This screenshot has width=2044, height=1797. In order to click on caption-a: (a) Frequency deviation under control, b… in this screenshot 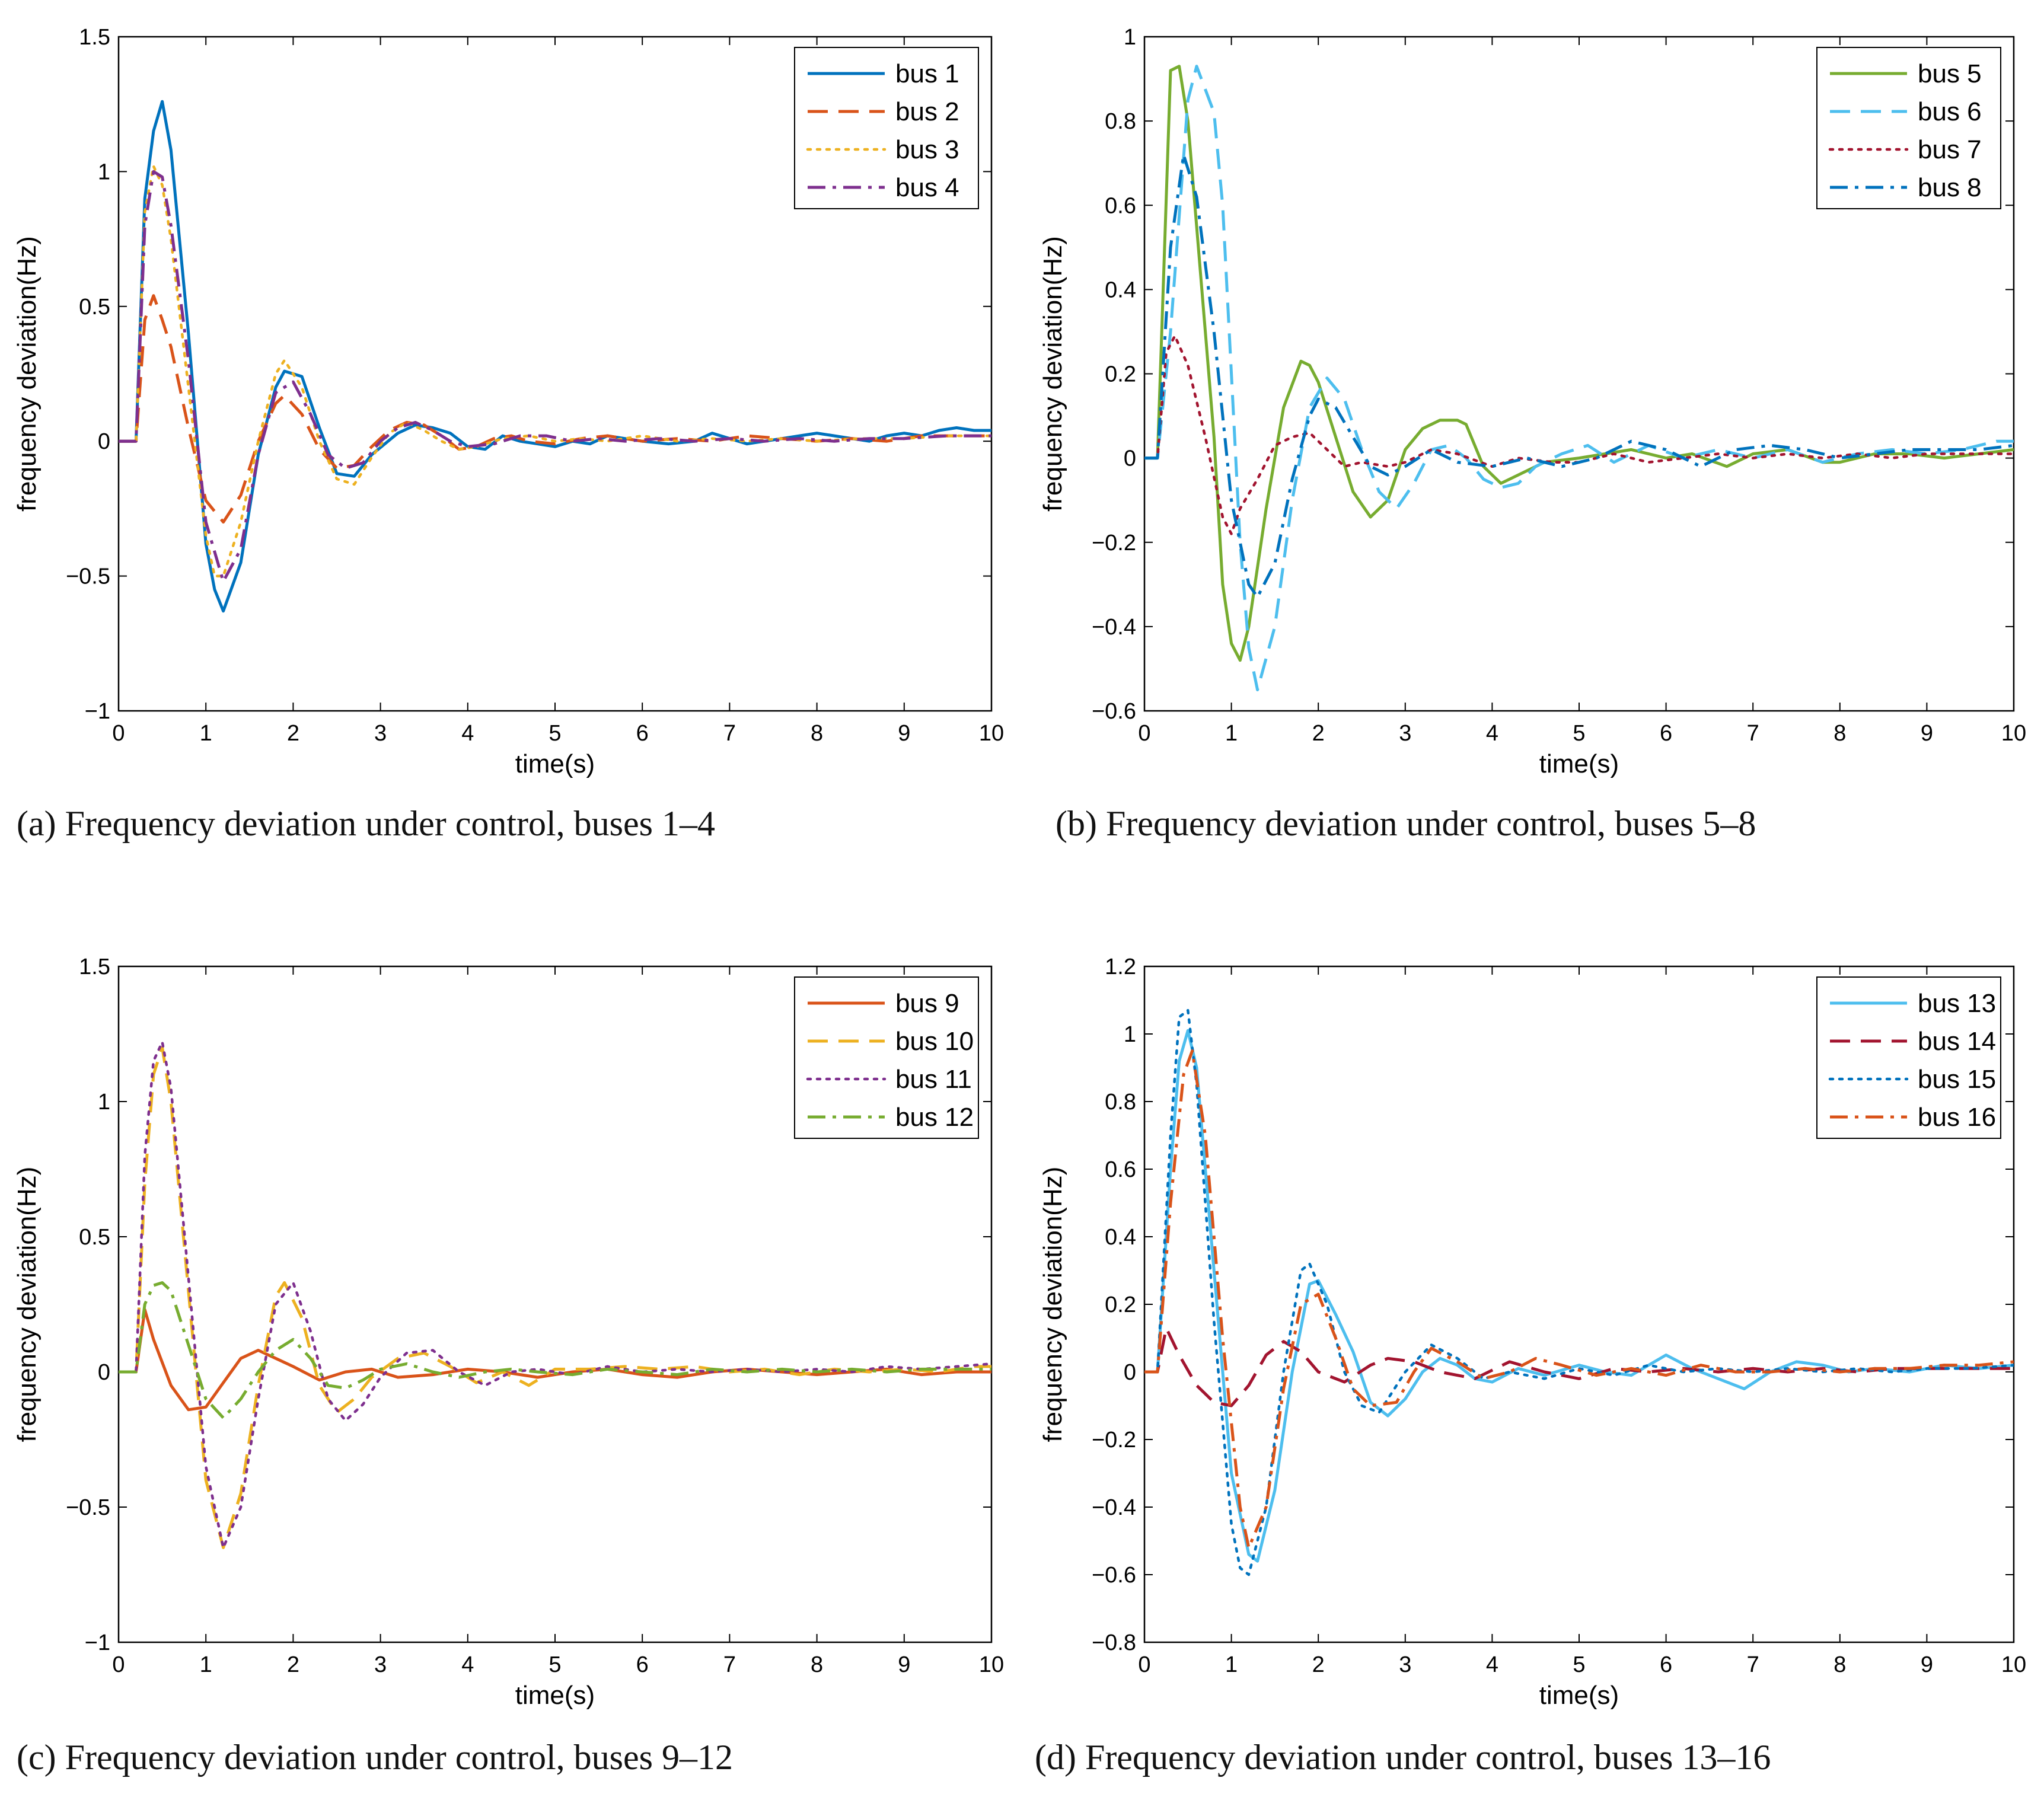, I will do `click(366, 823)`.